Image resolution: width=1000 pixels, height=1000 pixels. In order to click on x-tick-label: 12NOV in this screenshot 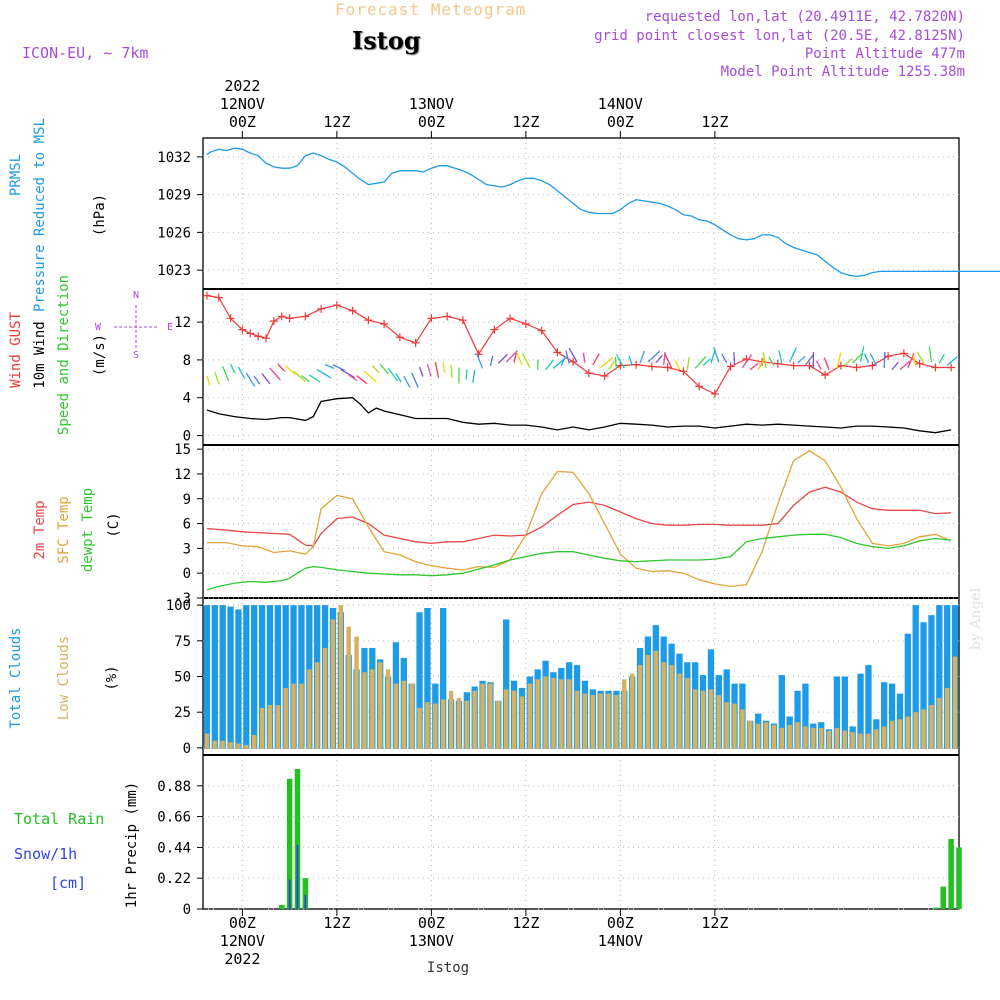, I will do `click(242, 941)`.